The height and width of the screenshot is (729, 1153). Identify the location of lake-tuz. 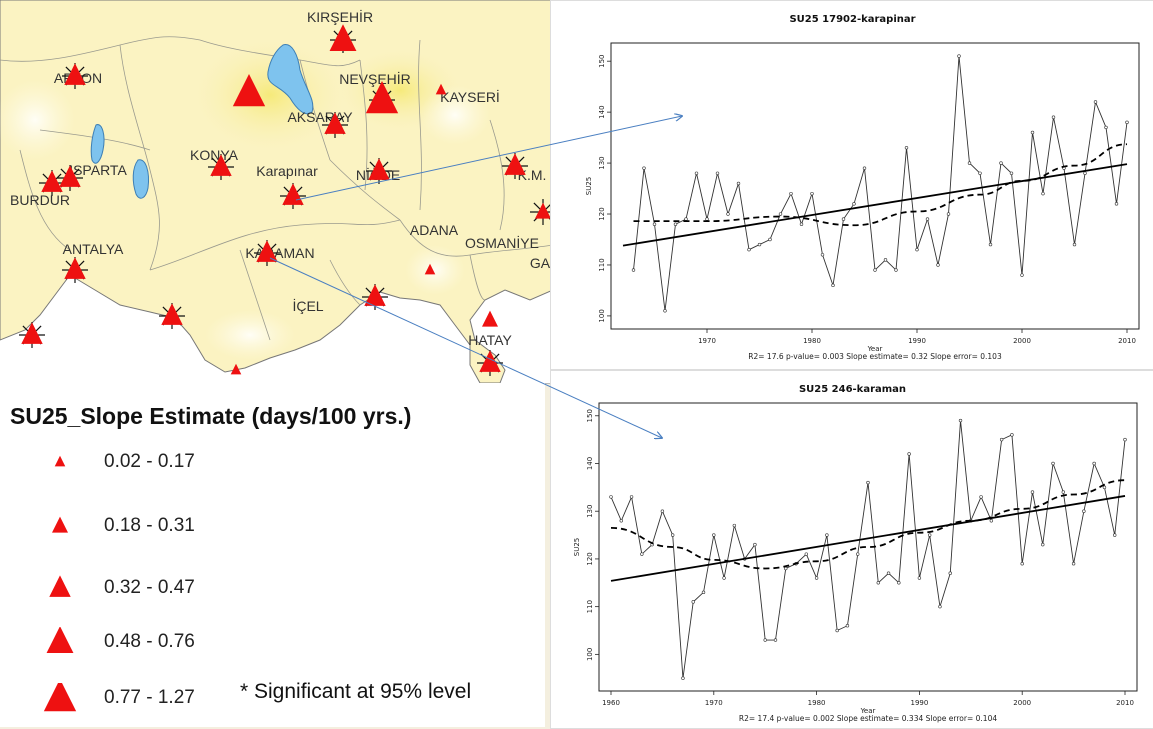
(290, 79).